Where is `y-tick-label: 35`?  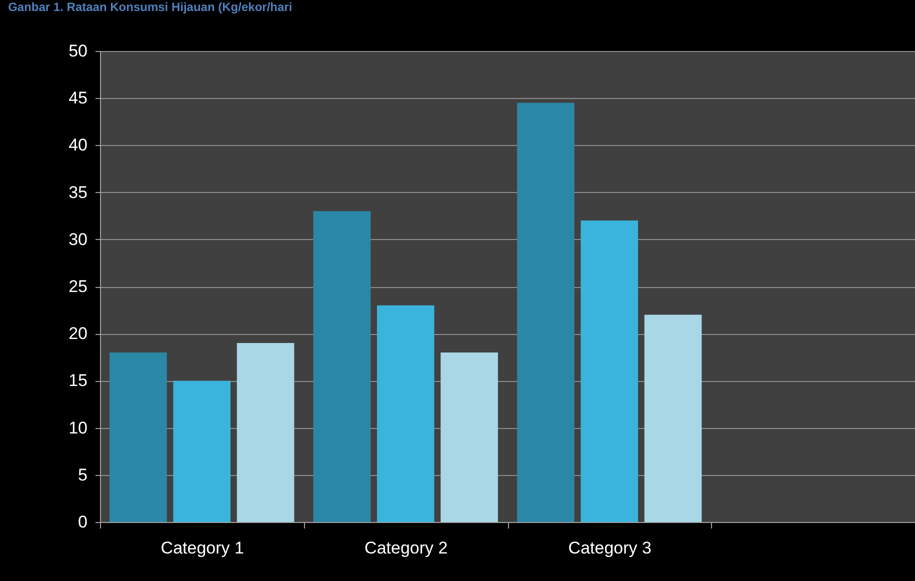
y-tick-label: 35 is located at coordinates (78, 192).